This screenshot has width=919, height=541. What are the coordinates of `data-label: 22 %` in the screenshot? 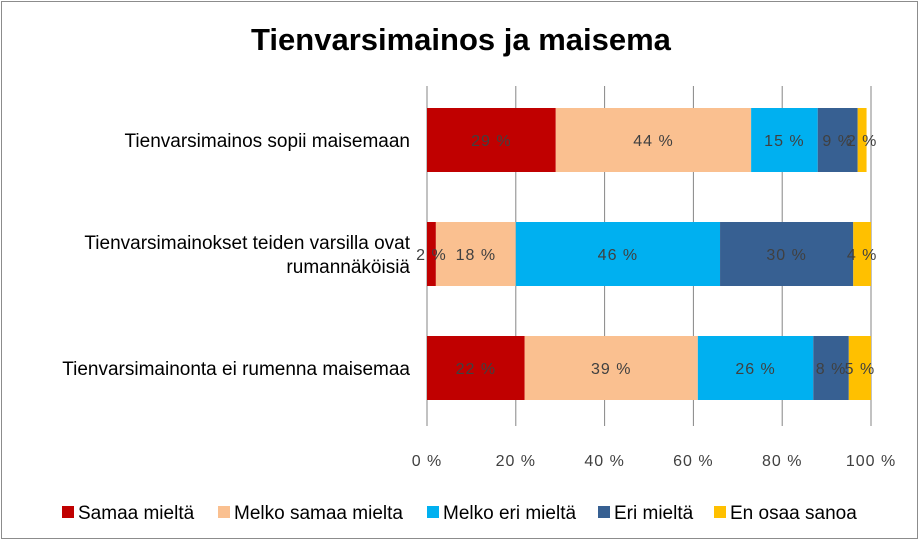 It's located at (476, 369).